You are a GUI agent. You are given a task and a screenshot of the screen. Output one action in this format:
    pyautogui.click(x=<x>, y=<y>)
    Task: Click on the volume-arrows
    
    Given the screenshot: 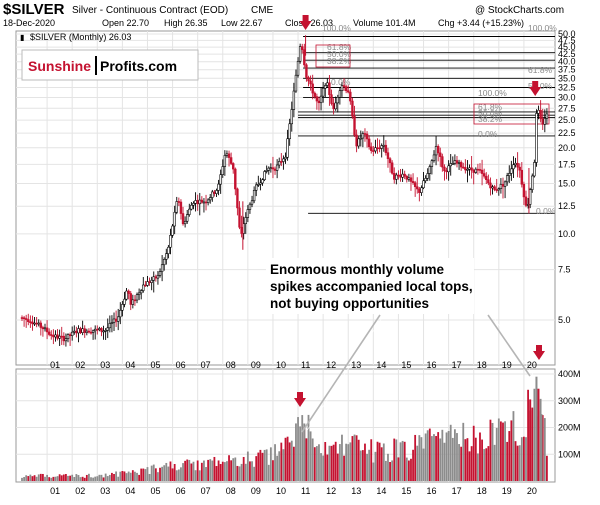 What is the action you would take?
    pyautogui.click(x=300, y=399)
    